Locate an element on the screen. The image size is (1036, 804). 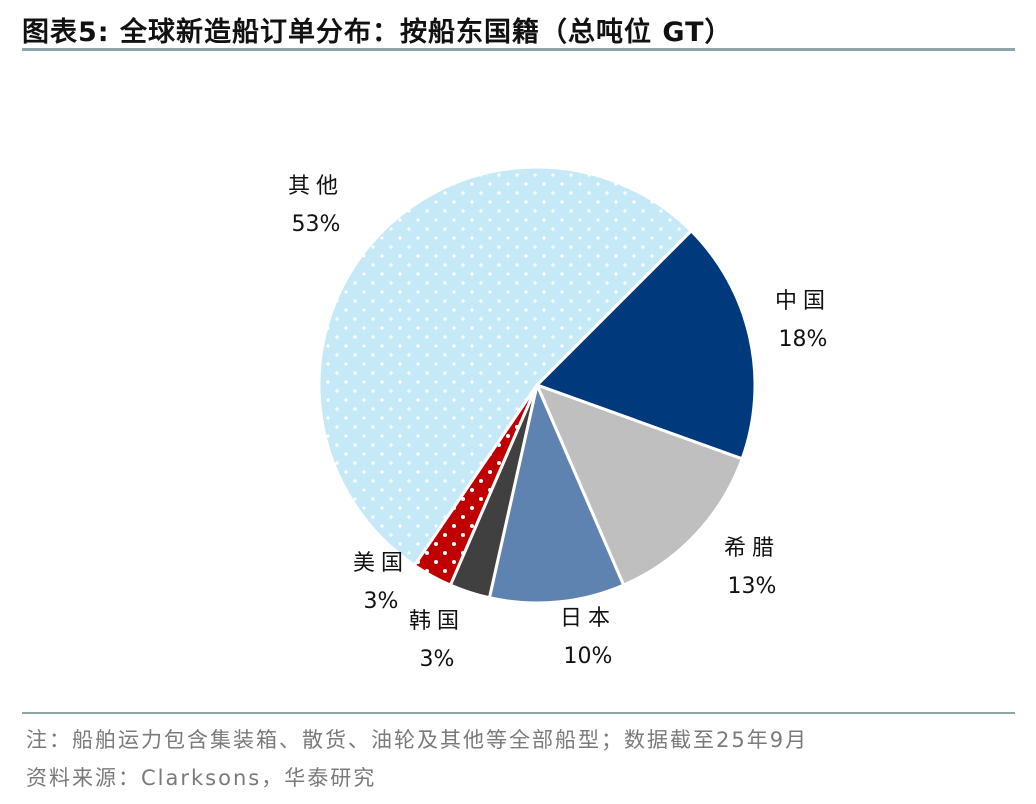
footer-divider is located at coordinates (518, 713).